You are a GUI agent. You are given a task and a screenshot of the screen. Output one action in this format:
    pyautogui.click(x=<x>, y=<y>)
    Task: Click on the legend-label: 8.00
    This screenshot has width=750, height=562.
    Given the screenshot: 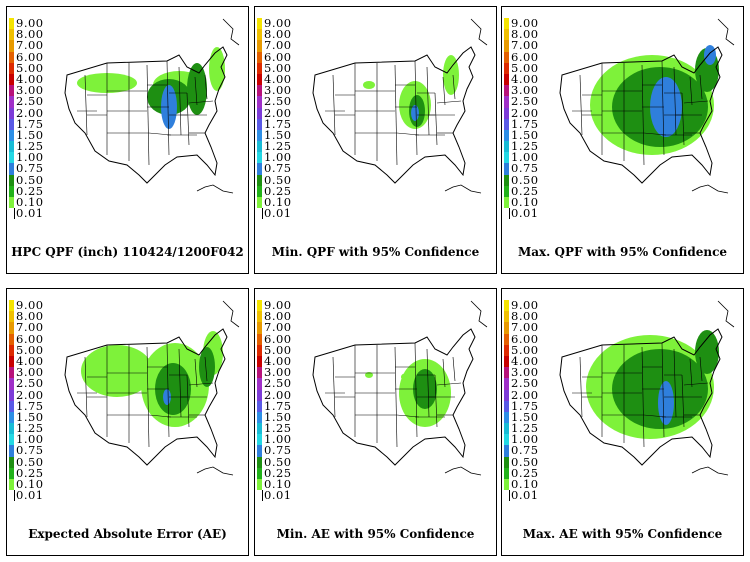 What is the action you would take?
    pyautogui.click(x=278, y=316)
    